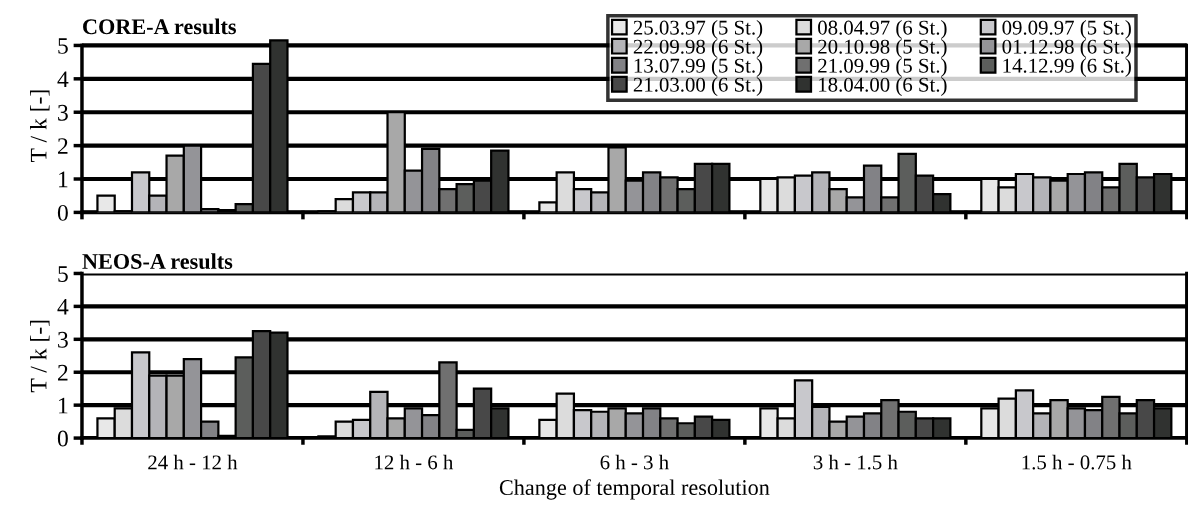  I want to click on legend-label: 18.04.00 (6 St.), so click(883, 86).